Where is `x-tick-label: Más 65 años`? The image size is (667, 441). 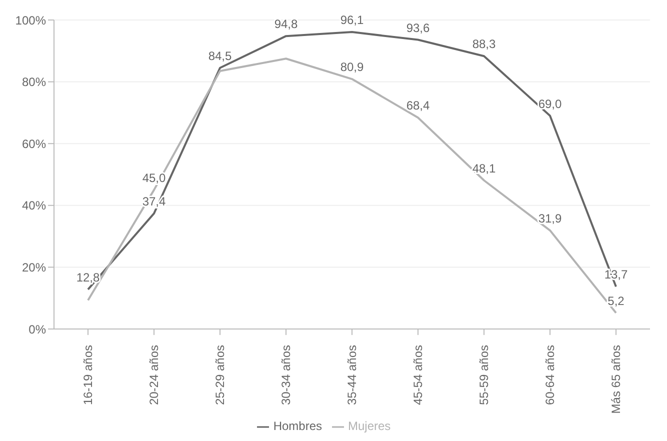
x-tick-label: Más 65 años is located at coordinates (616, 379).